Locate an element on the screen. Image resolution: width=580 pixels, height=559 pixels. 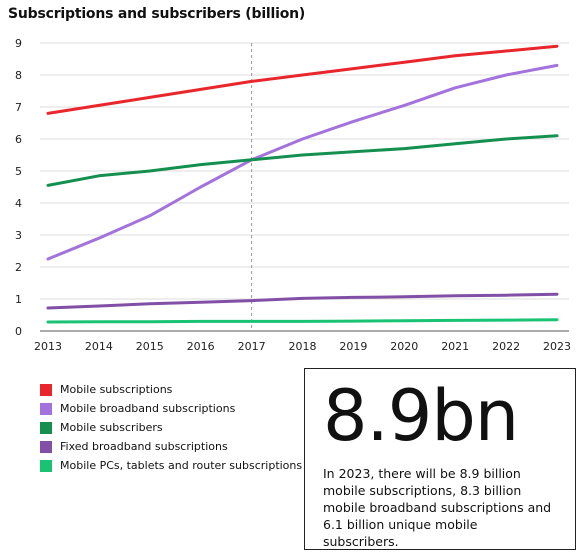
x-tick-label: 2020 is located at coordinates (404, 346).